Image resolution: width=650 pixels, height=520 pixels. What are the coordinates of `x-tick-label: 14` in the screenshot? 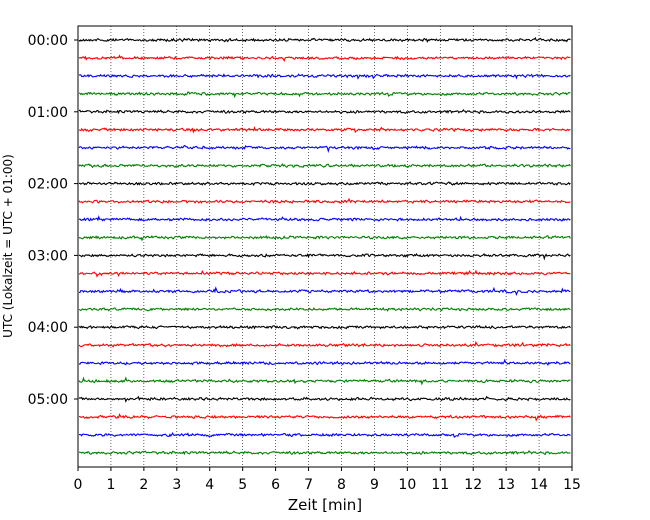 It's located at (539, 485).